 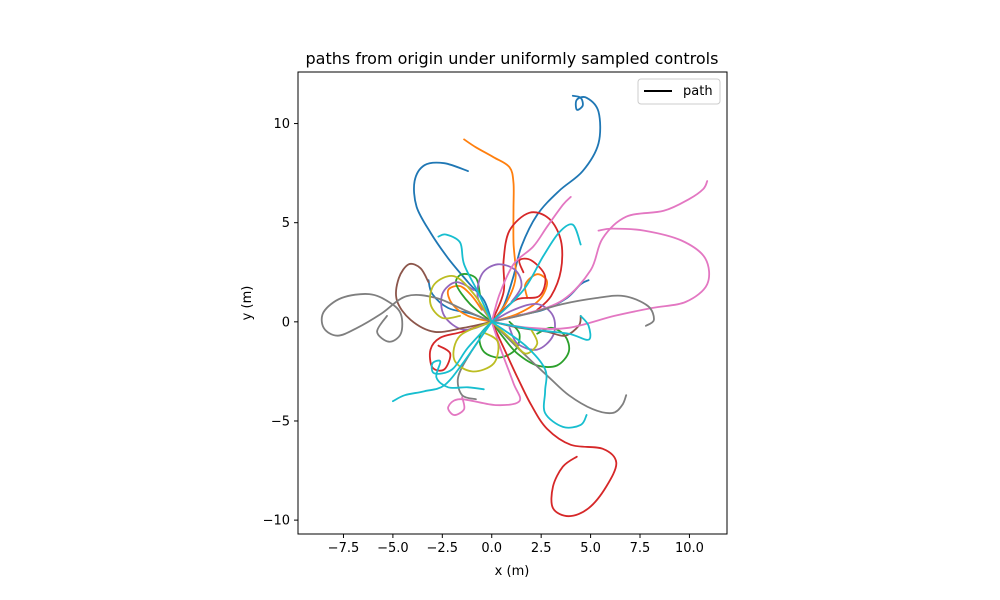 I want to click on legend-box, so click(x=679, y=91).